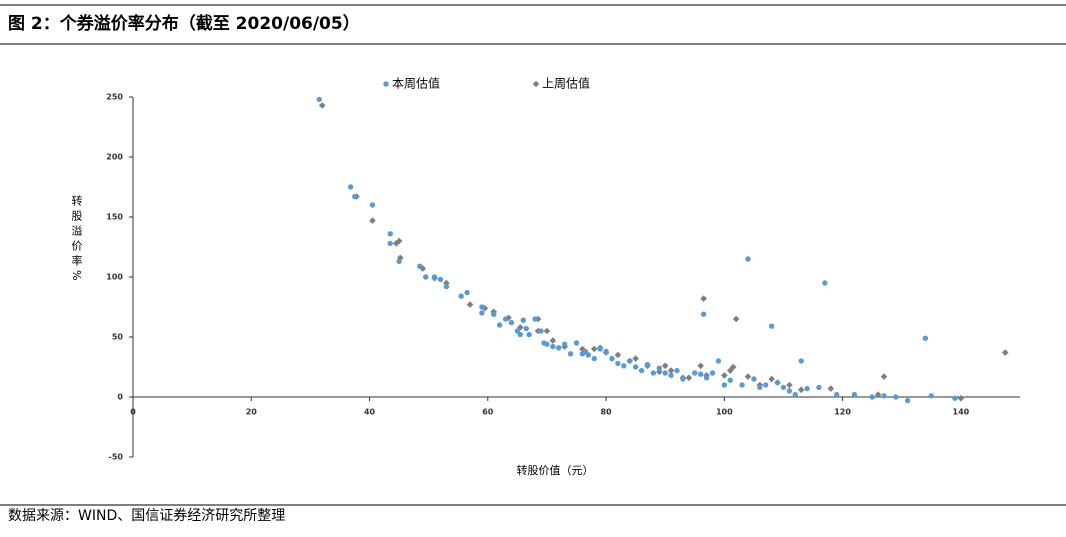 The height and width of the screenshot is (537, 1066). I want to click on legend-marker, so click(386, 84).